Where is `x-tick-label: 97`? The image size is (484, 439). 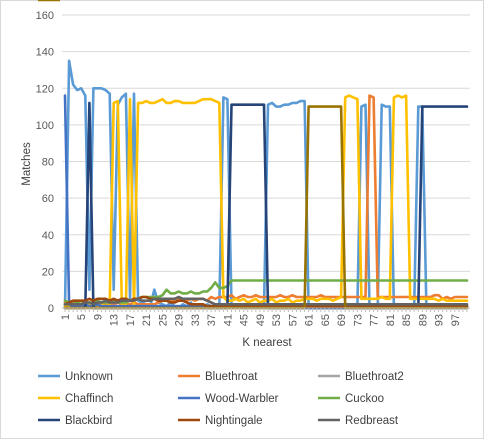
x-tick-label: 97 is located at coordinates (456, 320).